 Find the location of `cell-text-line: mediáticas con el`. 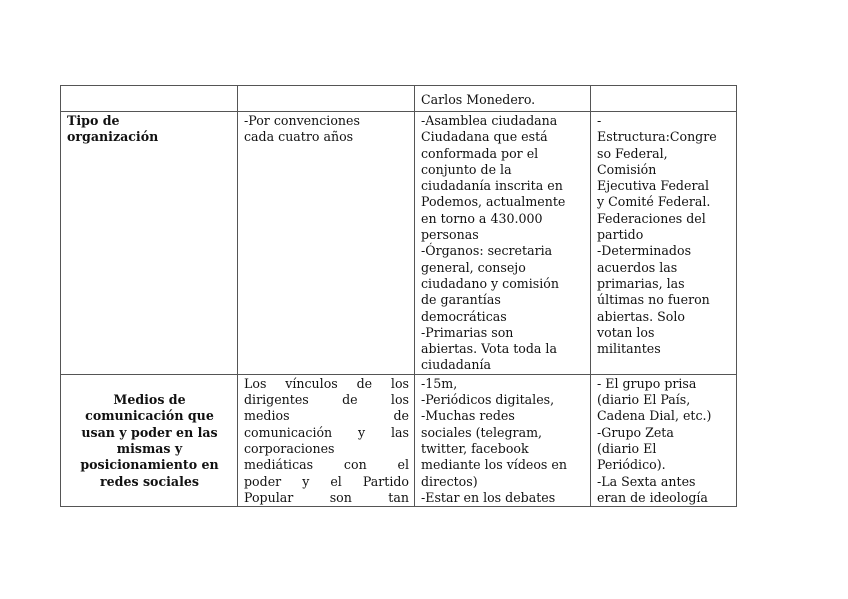

cell-text-line: mediáticas con el is located at coordinates (326, 465).